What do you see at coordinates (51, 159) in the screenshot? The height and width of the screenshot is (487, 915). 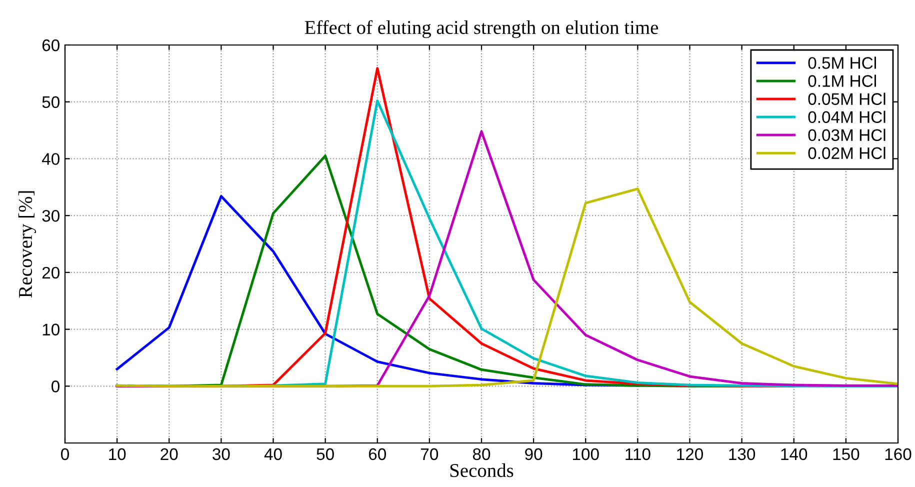 I see `y-tick-label: 40` at bounding box center [51, 159].